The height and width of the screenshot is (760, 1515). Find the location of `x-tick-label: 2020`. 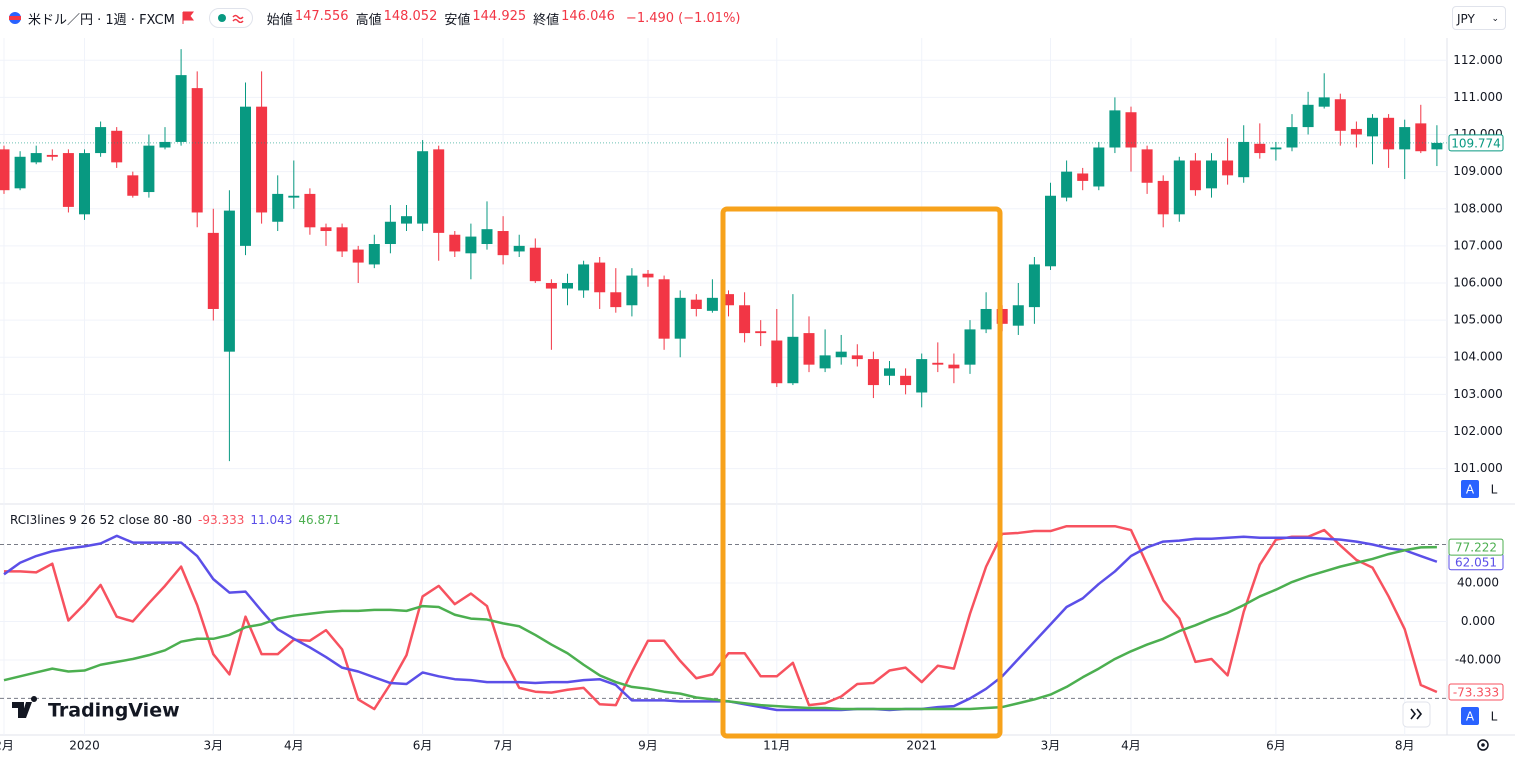

x-tick-label: 2020 is located at coordinates (84, 746).